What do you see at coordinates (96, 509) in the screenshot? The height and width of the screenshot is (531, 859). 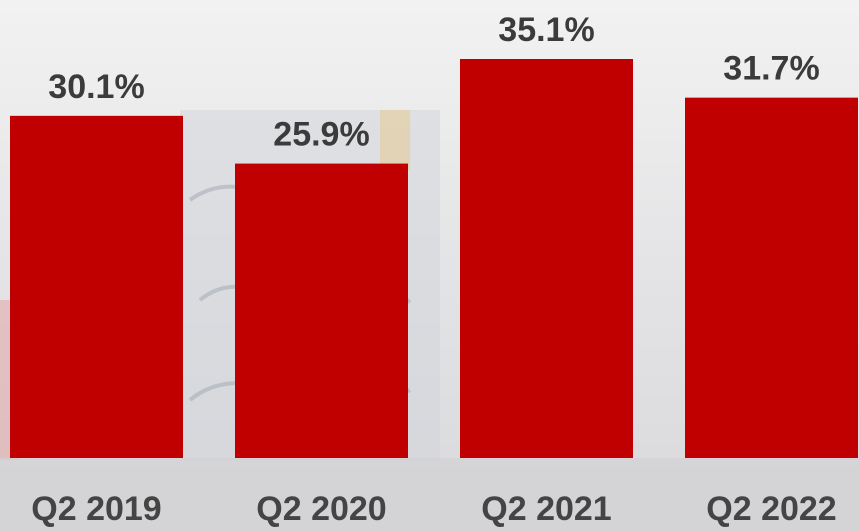 I see `x-tick-label: Q2 2019` at bounding box center [96, 509].